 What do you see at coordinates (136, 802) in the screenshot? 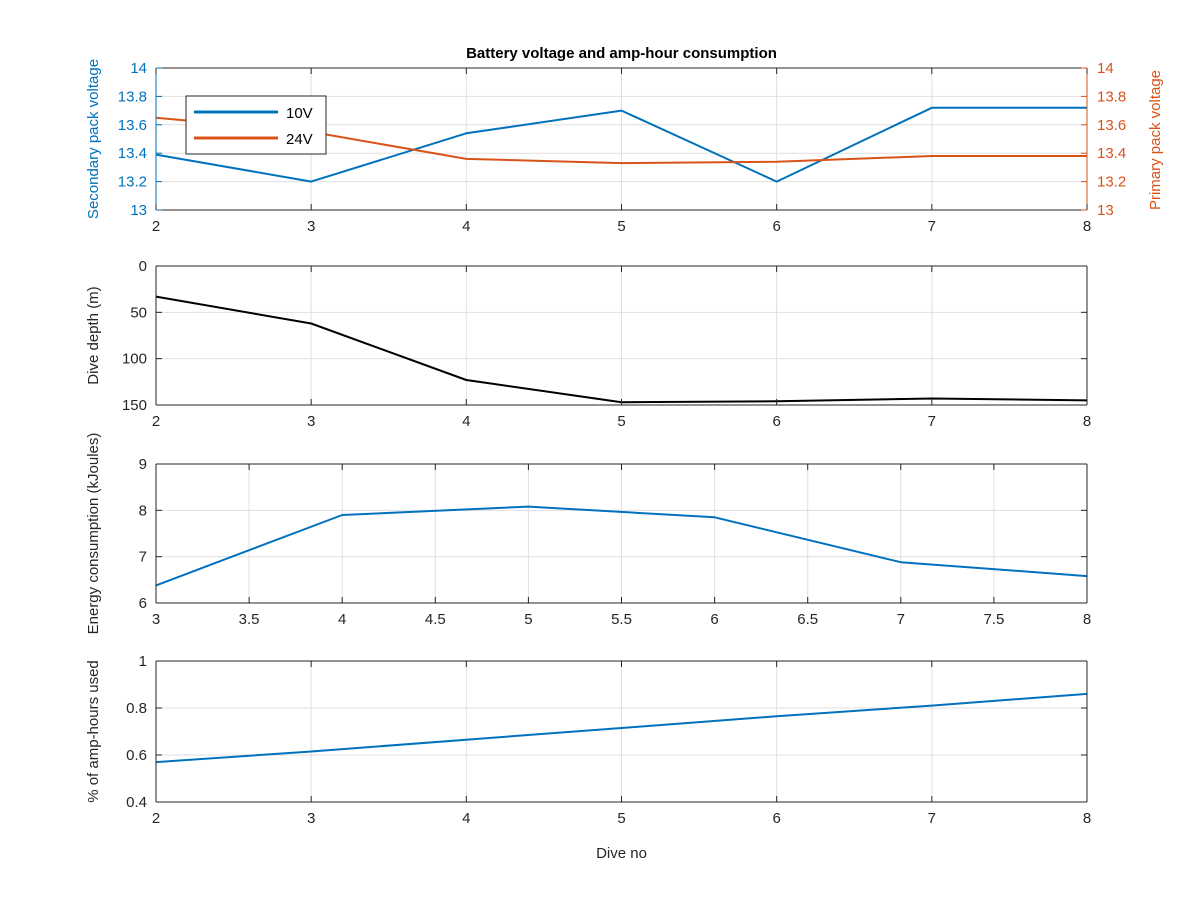
I see `y-tick-label-left: 0.4` at bounding box center [136, 802].